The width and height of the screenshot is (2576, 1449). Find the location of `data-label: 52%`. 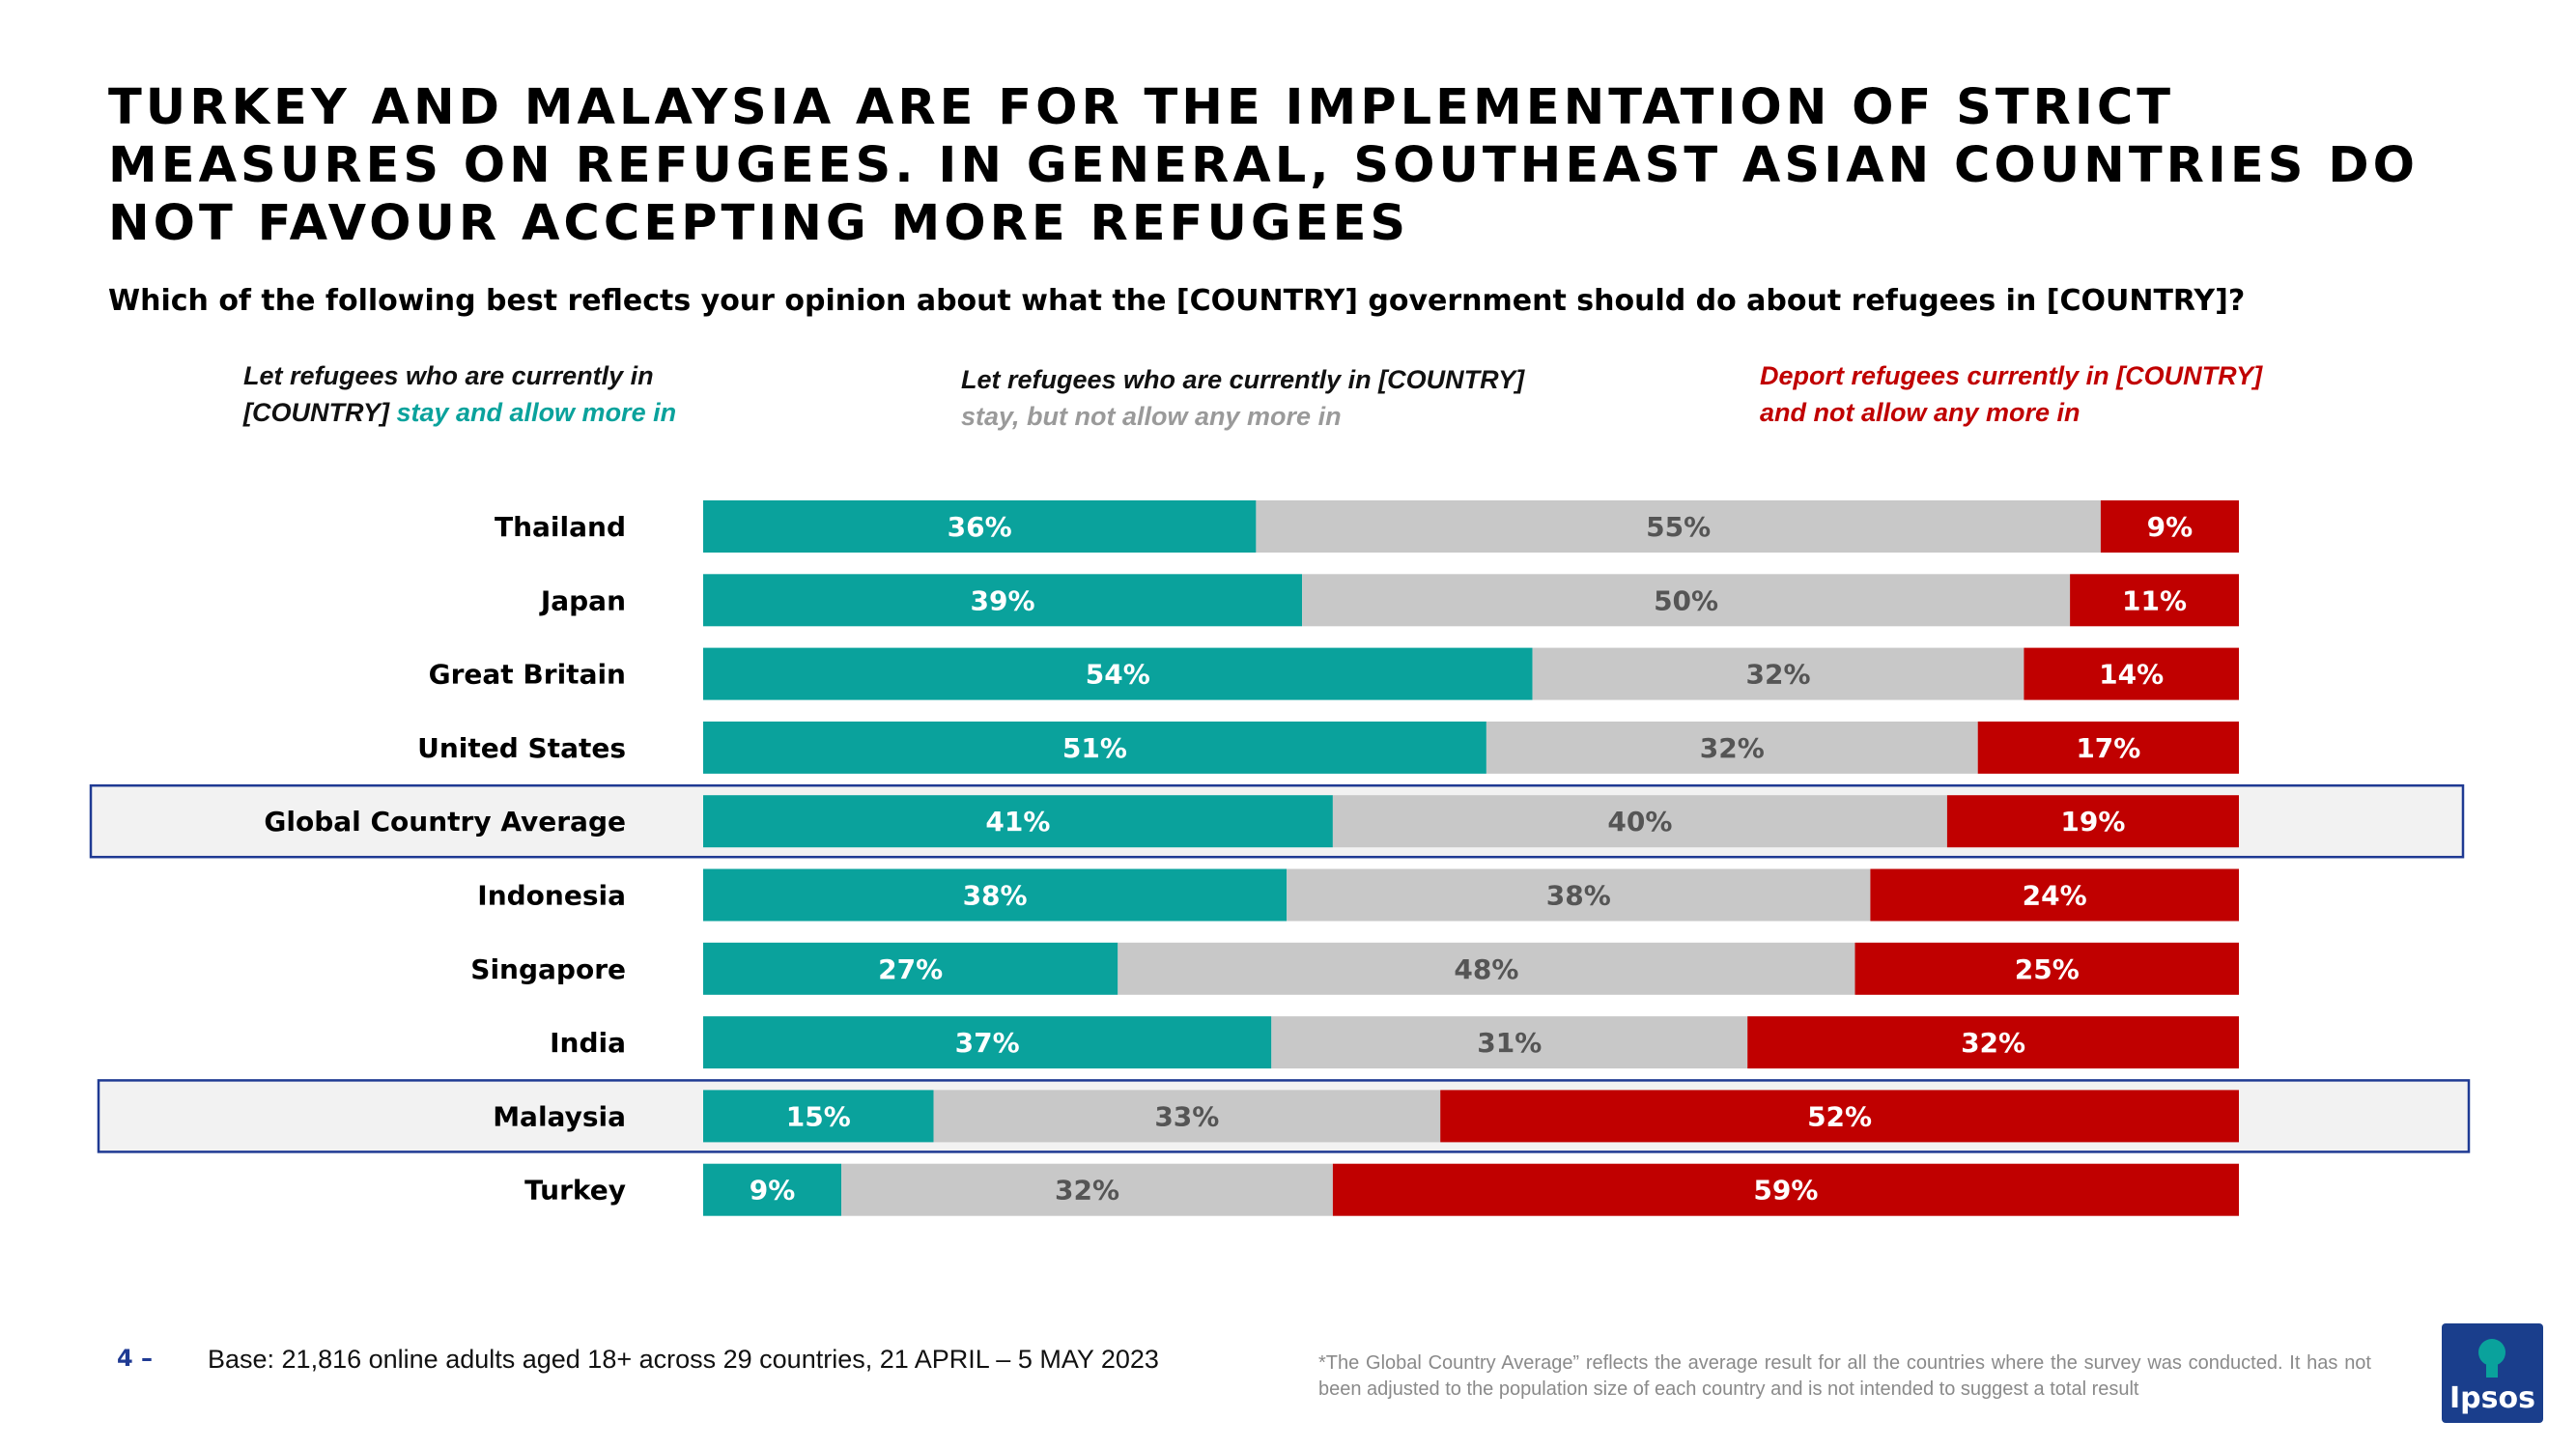

data-label: 52% is located at coordinates (1839, 1116).